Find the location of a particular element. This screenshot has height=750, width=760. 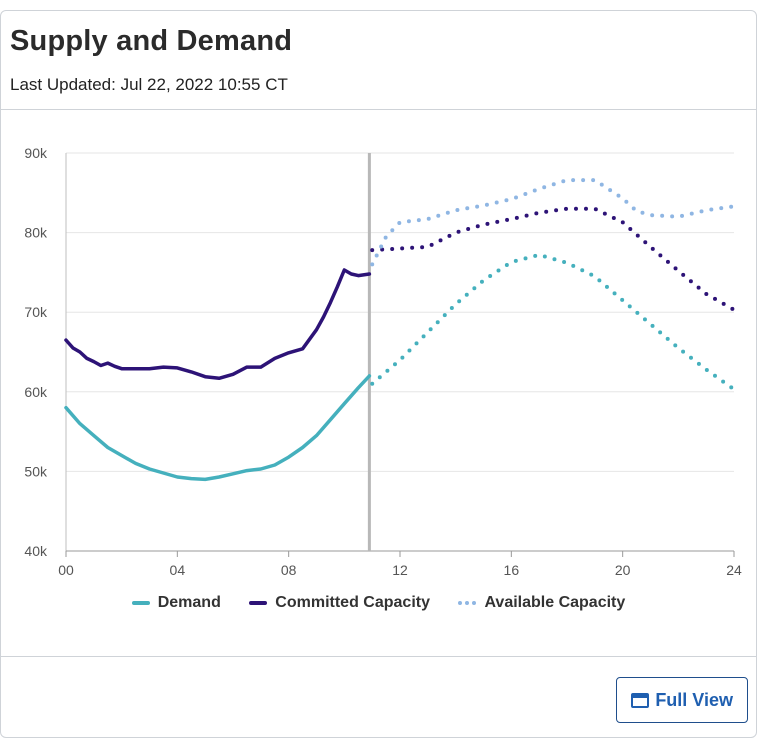

card-title: Supply and Demand is located at coordinates (151, 41).